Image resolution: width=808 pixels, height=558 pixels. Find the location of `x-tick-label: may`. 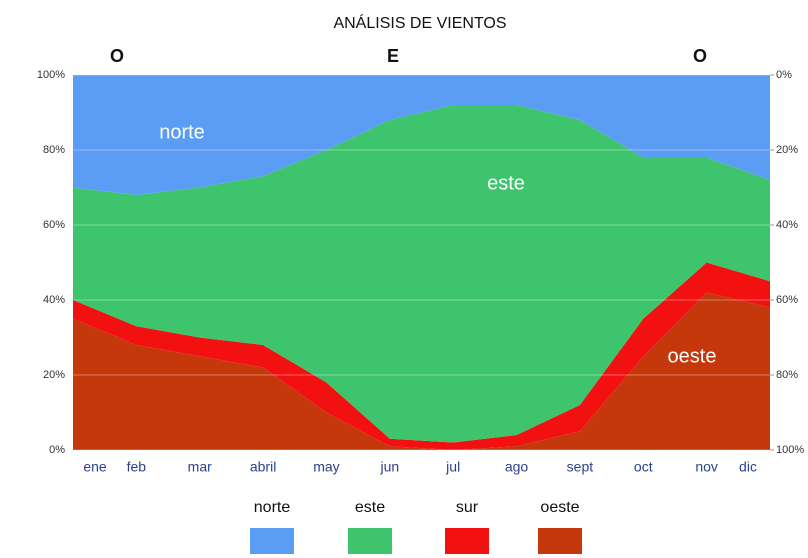

x-tick-label: may is located at coordinates (326, 467).